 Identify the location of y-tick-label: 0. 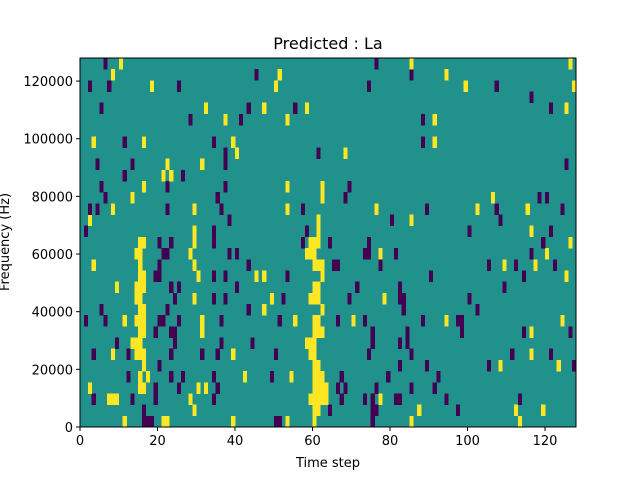
(69, 428).